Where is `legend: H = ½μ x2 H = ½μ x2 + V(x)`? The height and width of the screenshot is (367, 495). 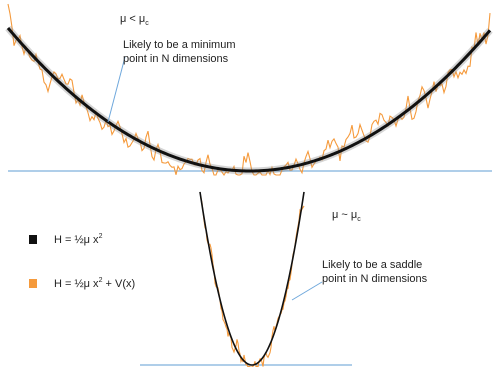
legend: H = ½μ x2 H = ½μ x2 + V(x) is located at coordinates (82, 261).